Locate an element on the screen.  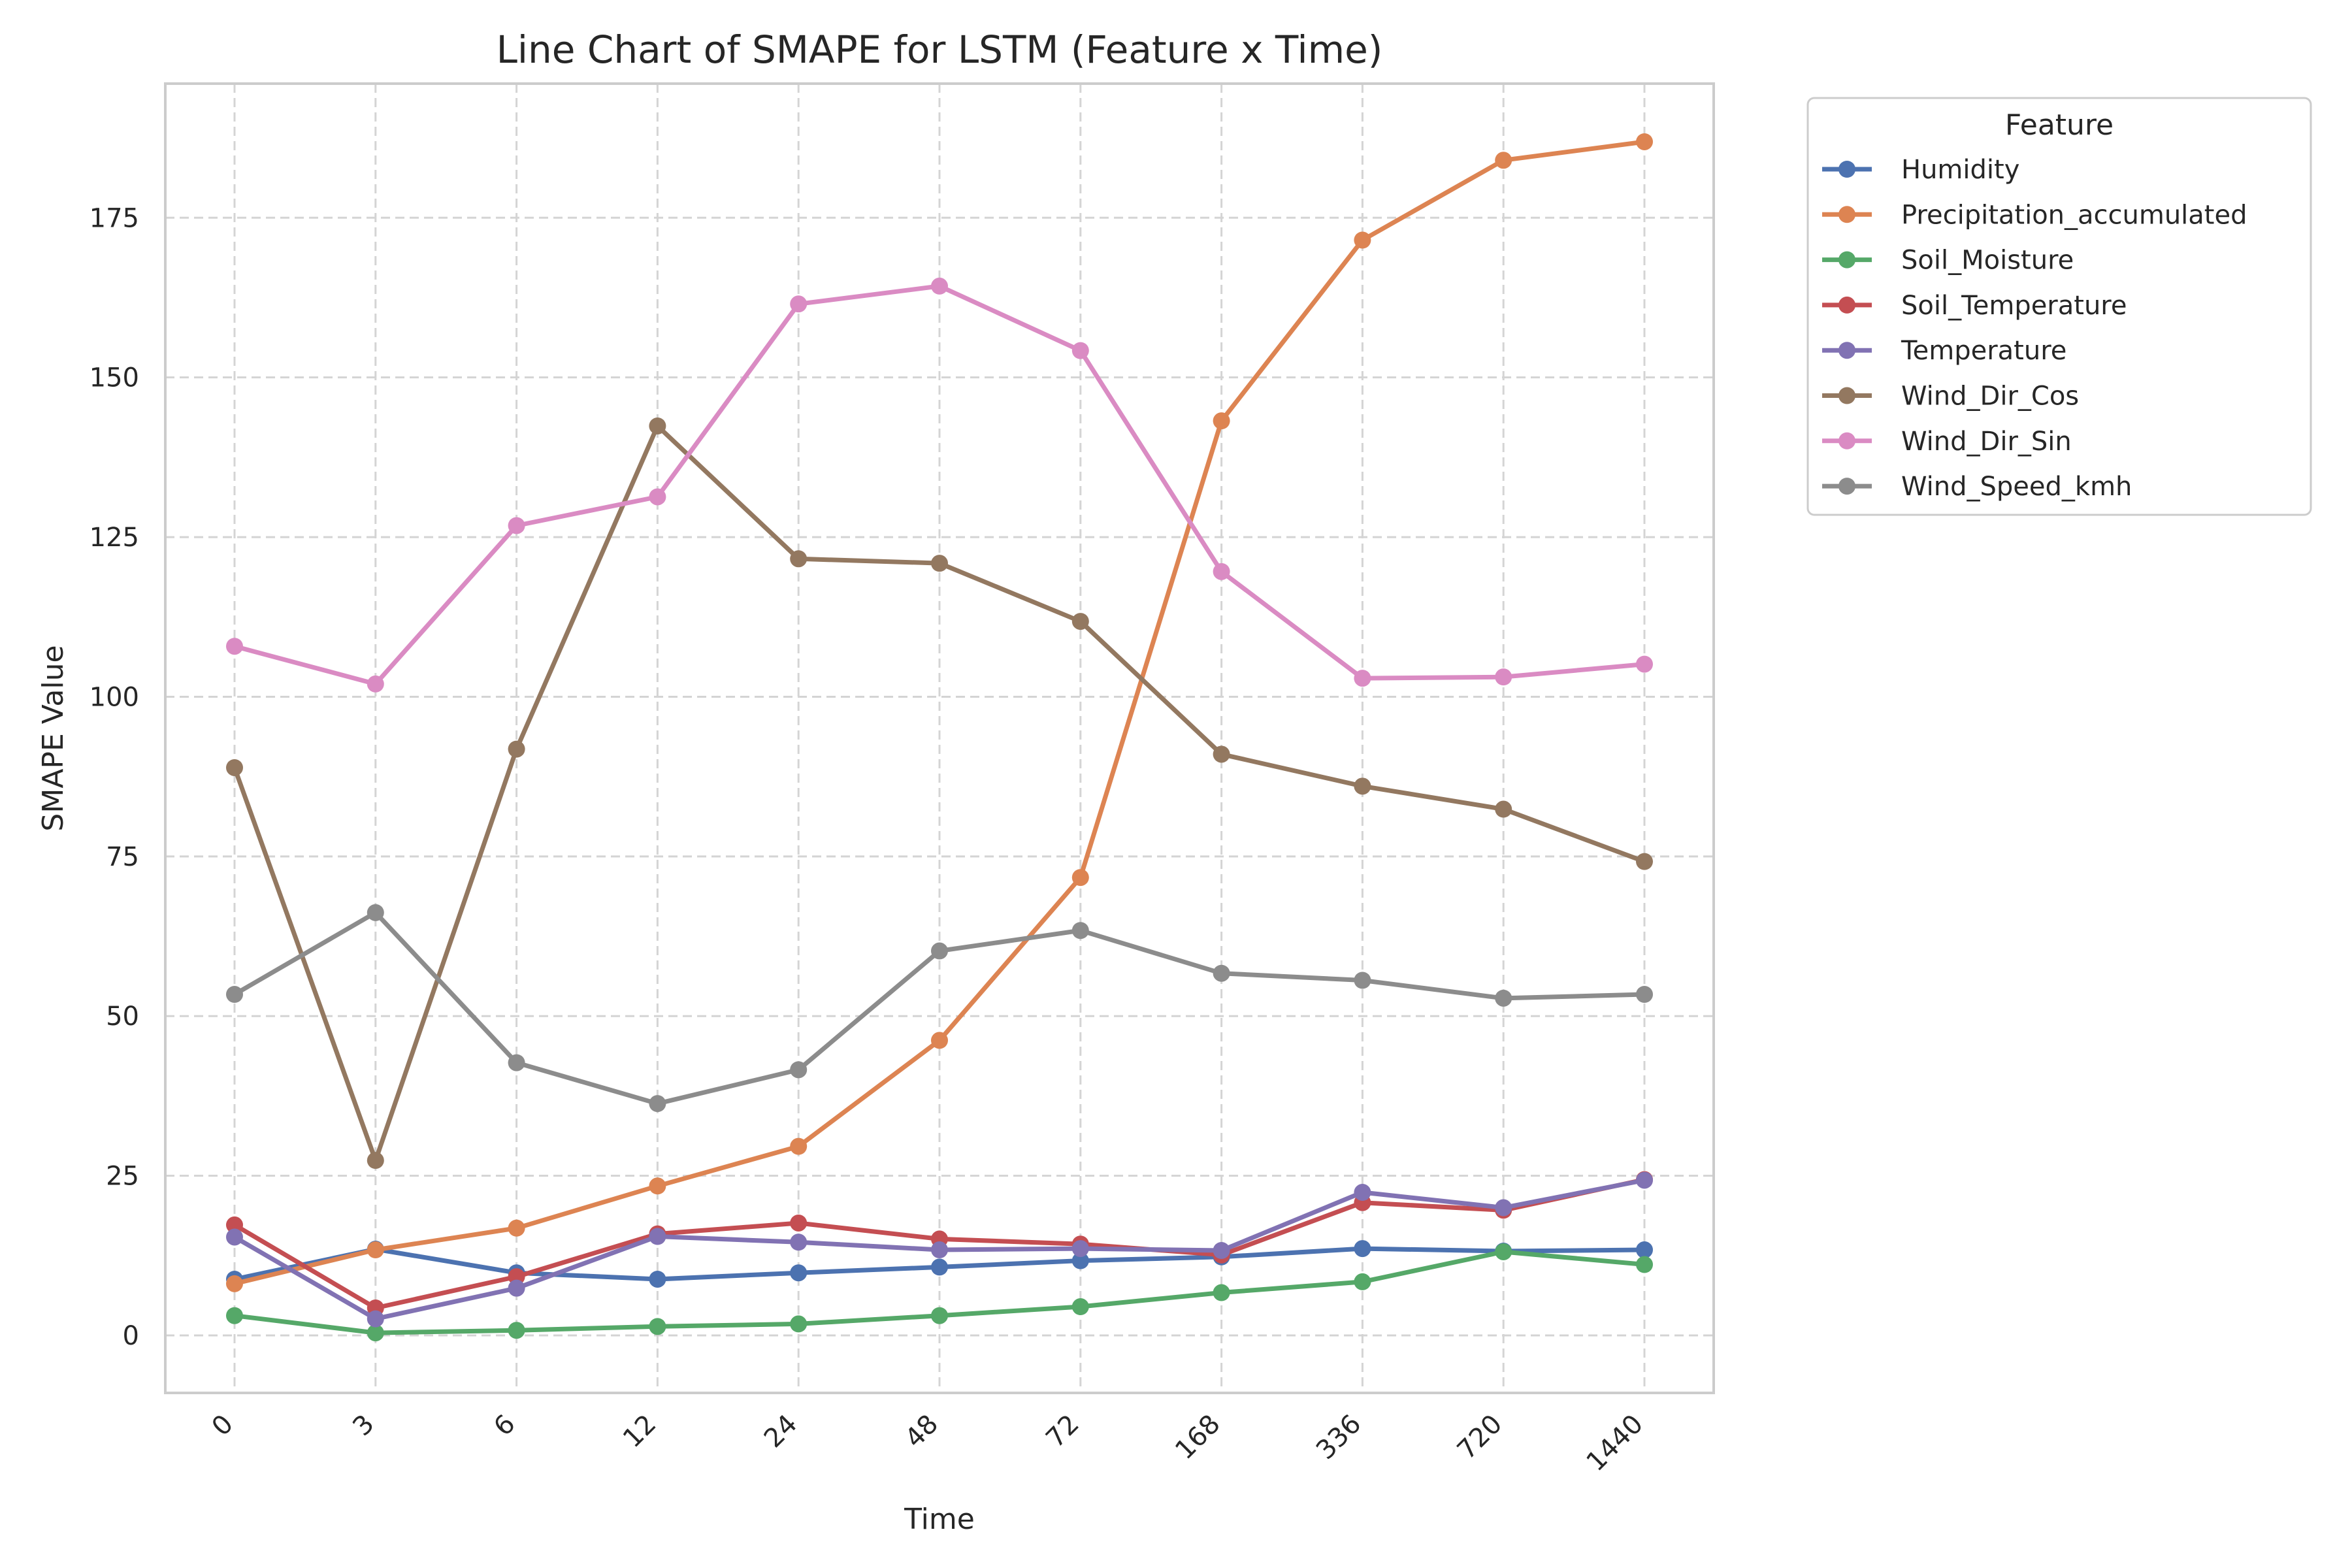
y-tick-label: 175 is located at coordinates (114, 218).